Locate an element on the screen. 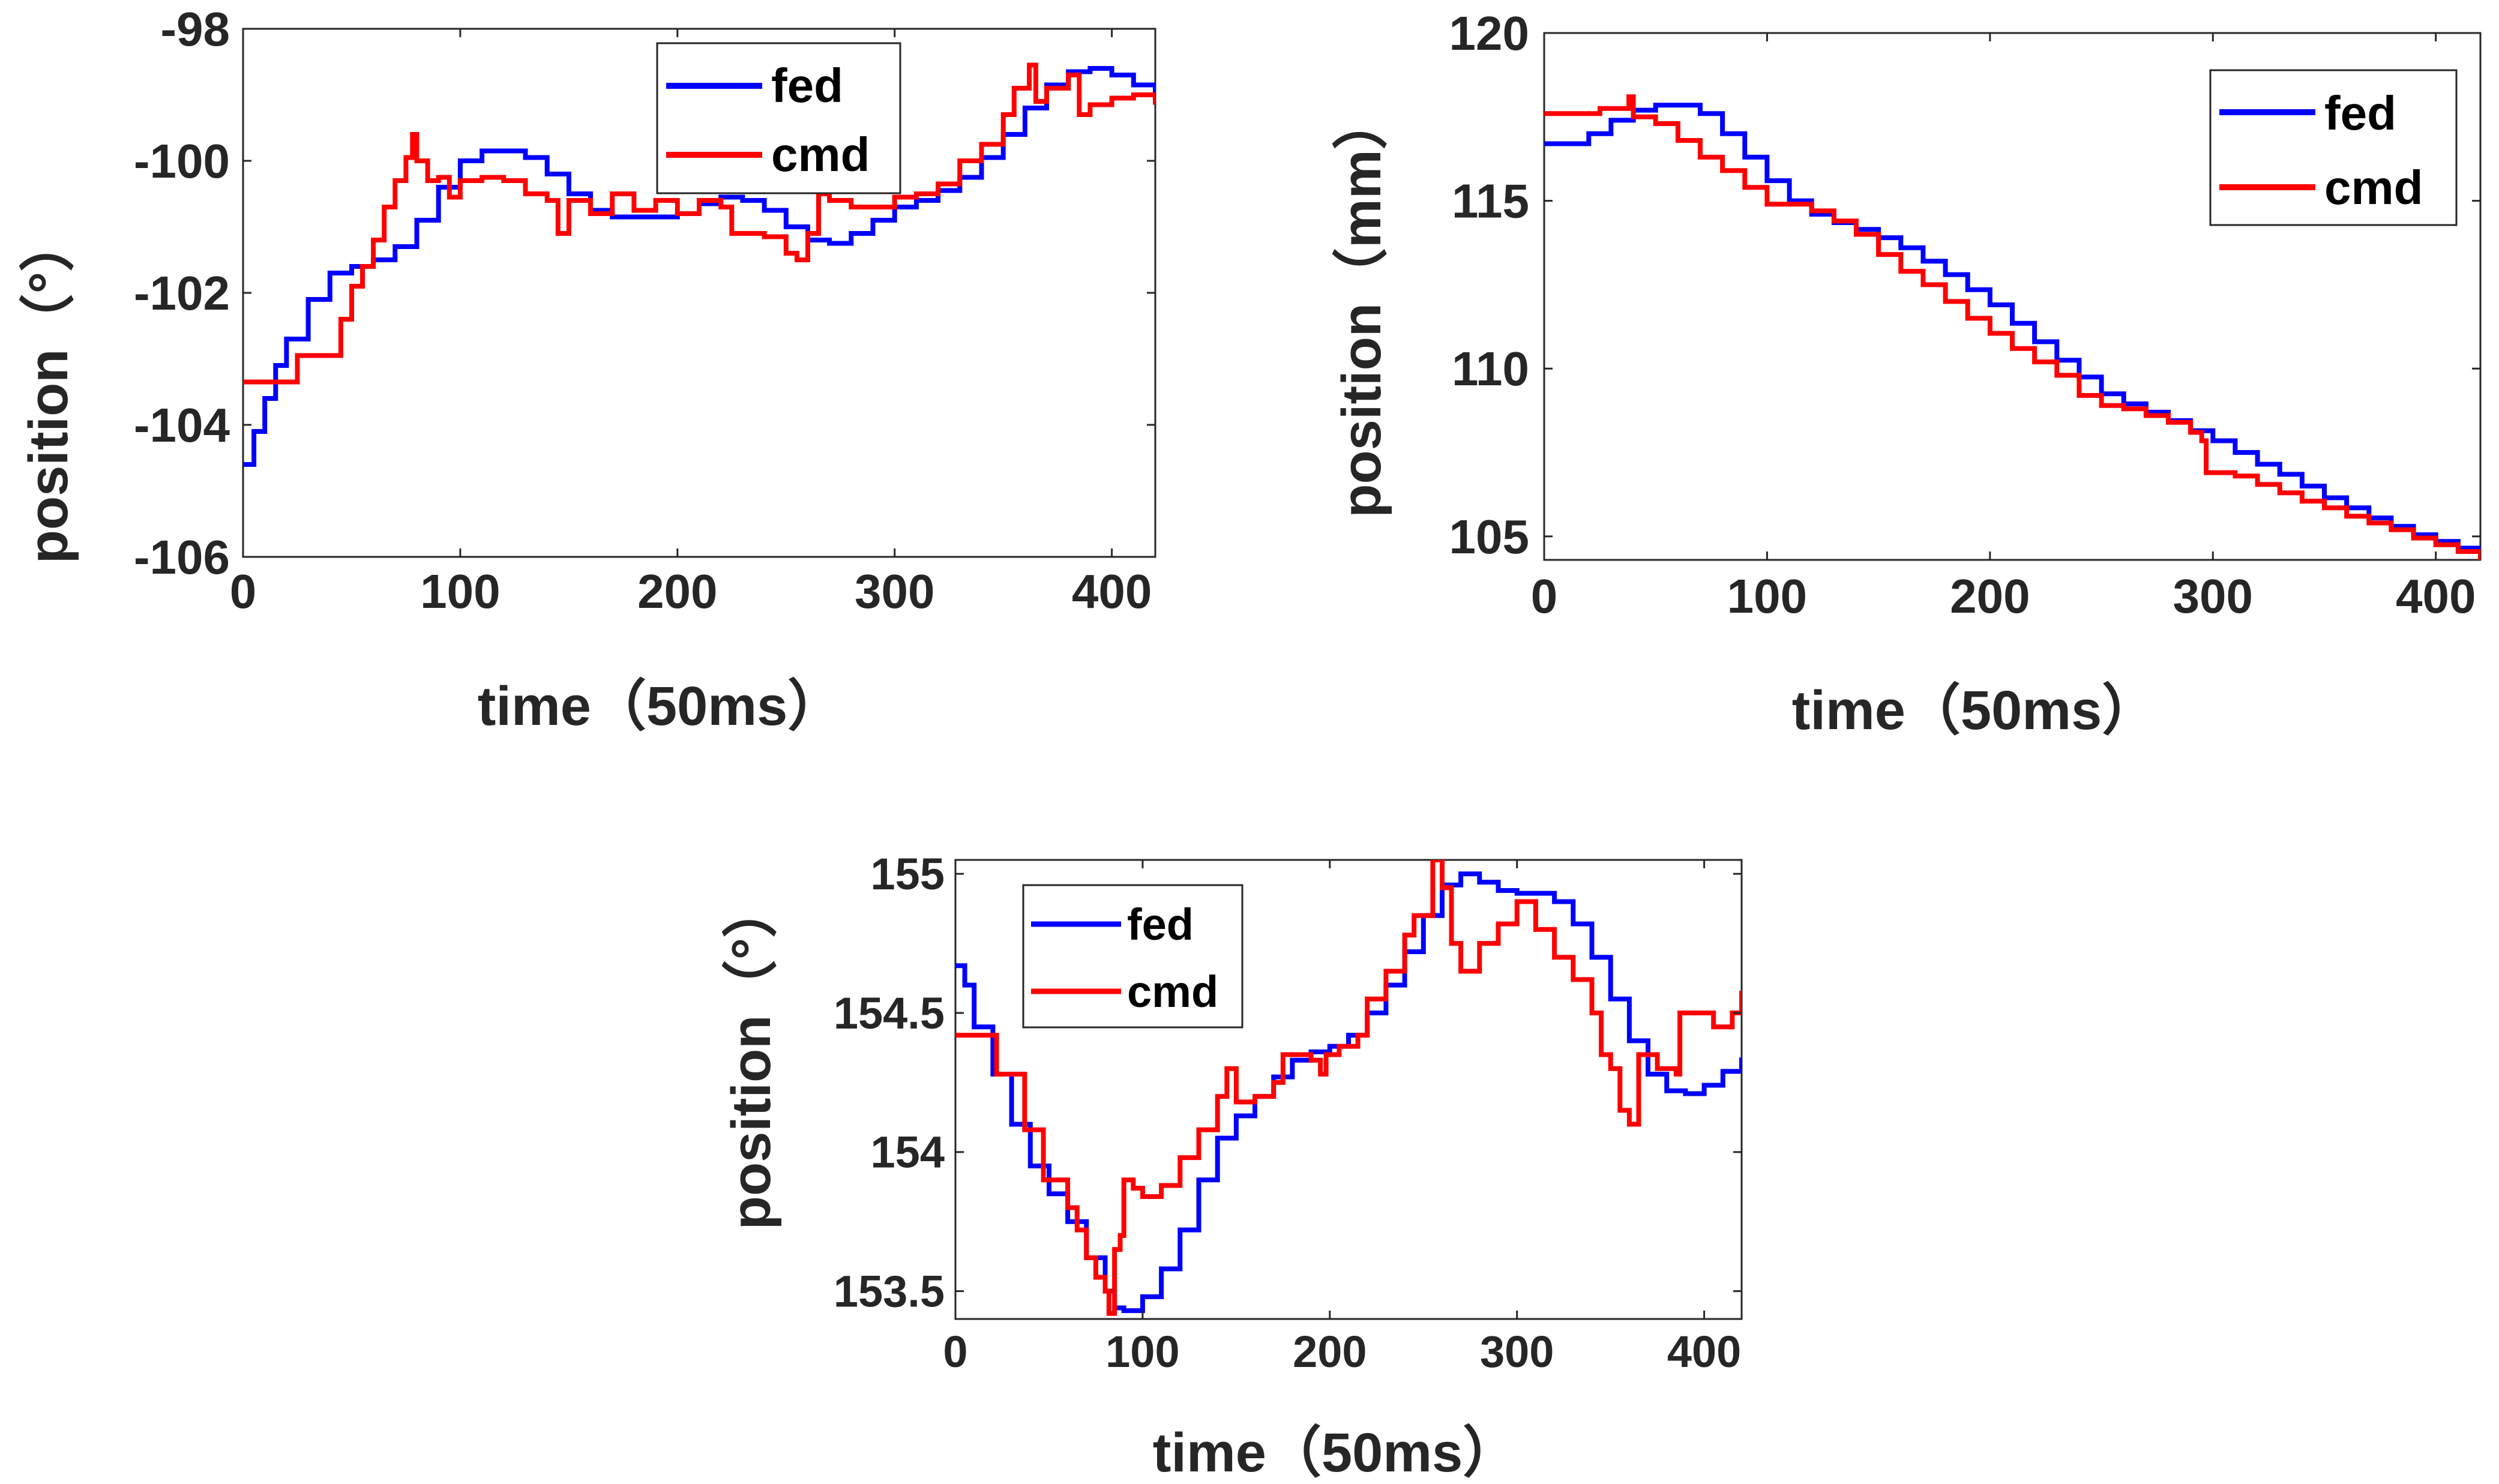  y-tick-label: -98 is located at coordinates (195, 29).